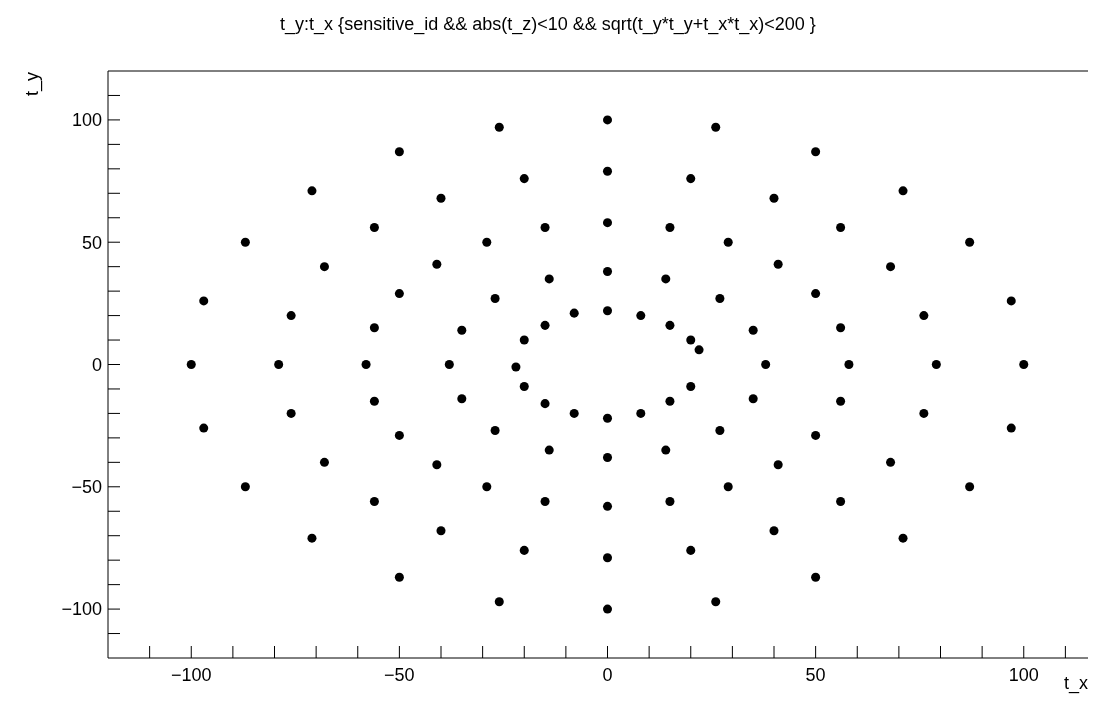  What do you see at coordinates (86, 487) in the screenshot?
I see `y-tick-label: −50` at bounding box center [86, 487].